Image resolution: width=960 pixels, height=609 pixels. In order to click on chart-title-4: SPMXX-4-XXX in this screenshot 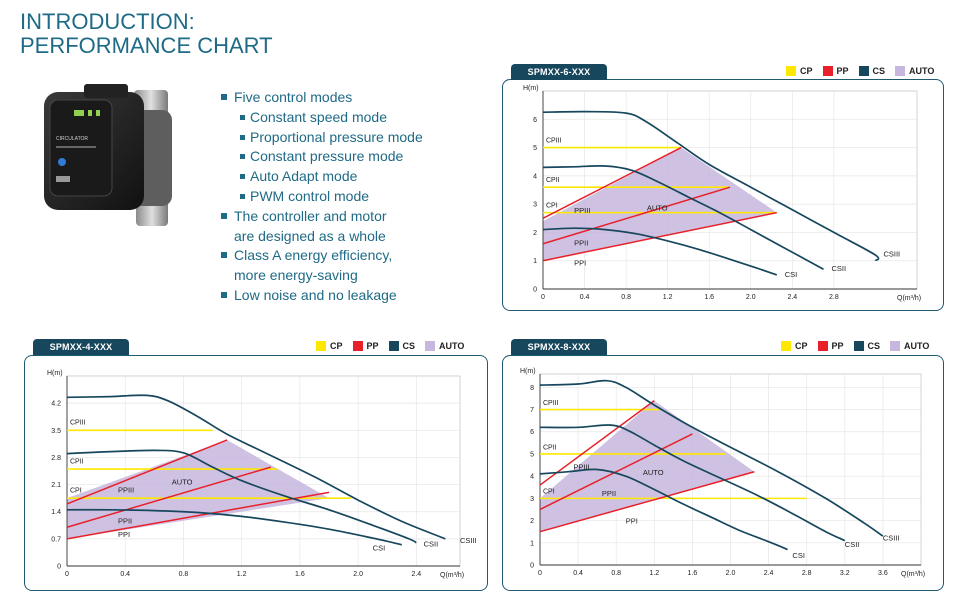, I will do `click(81, 347)`.